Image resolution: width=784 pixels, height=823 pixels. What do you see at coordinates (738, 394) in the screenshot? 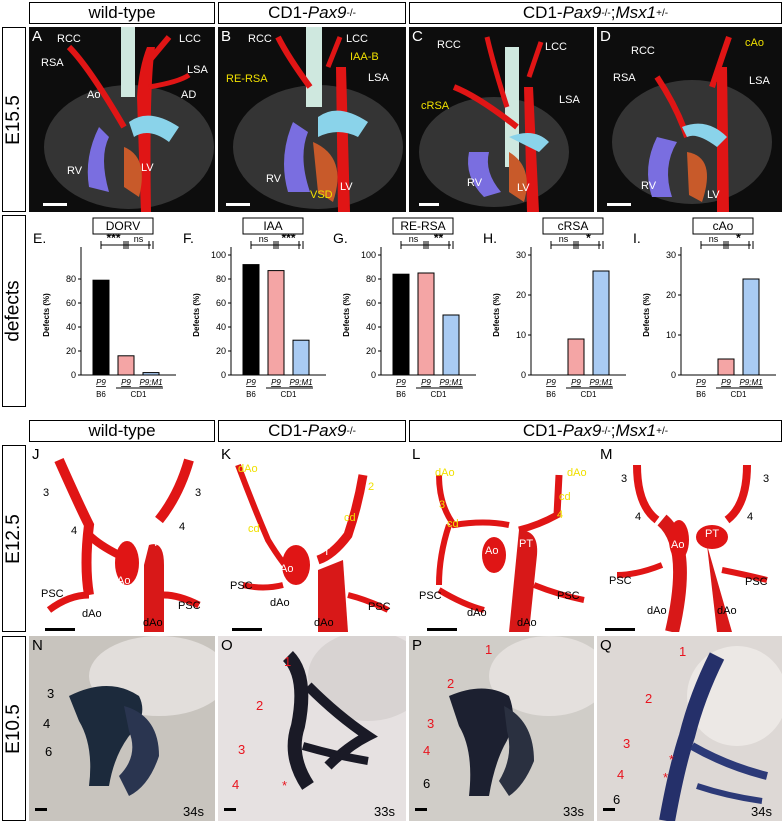
I see `group-label: CD1` at bounding box center [738, 394].